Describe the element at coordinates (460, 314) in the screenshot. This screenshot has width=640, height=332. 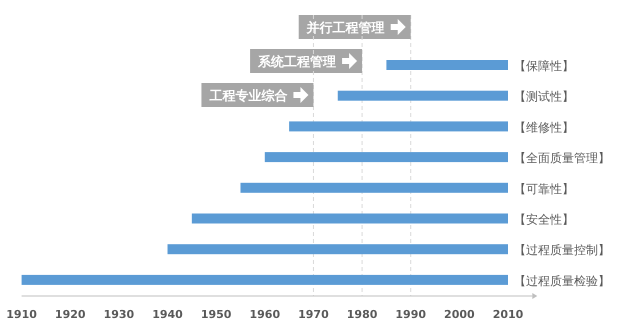
I see `x-tick-label: 2000` at that location.